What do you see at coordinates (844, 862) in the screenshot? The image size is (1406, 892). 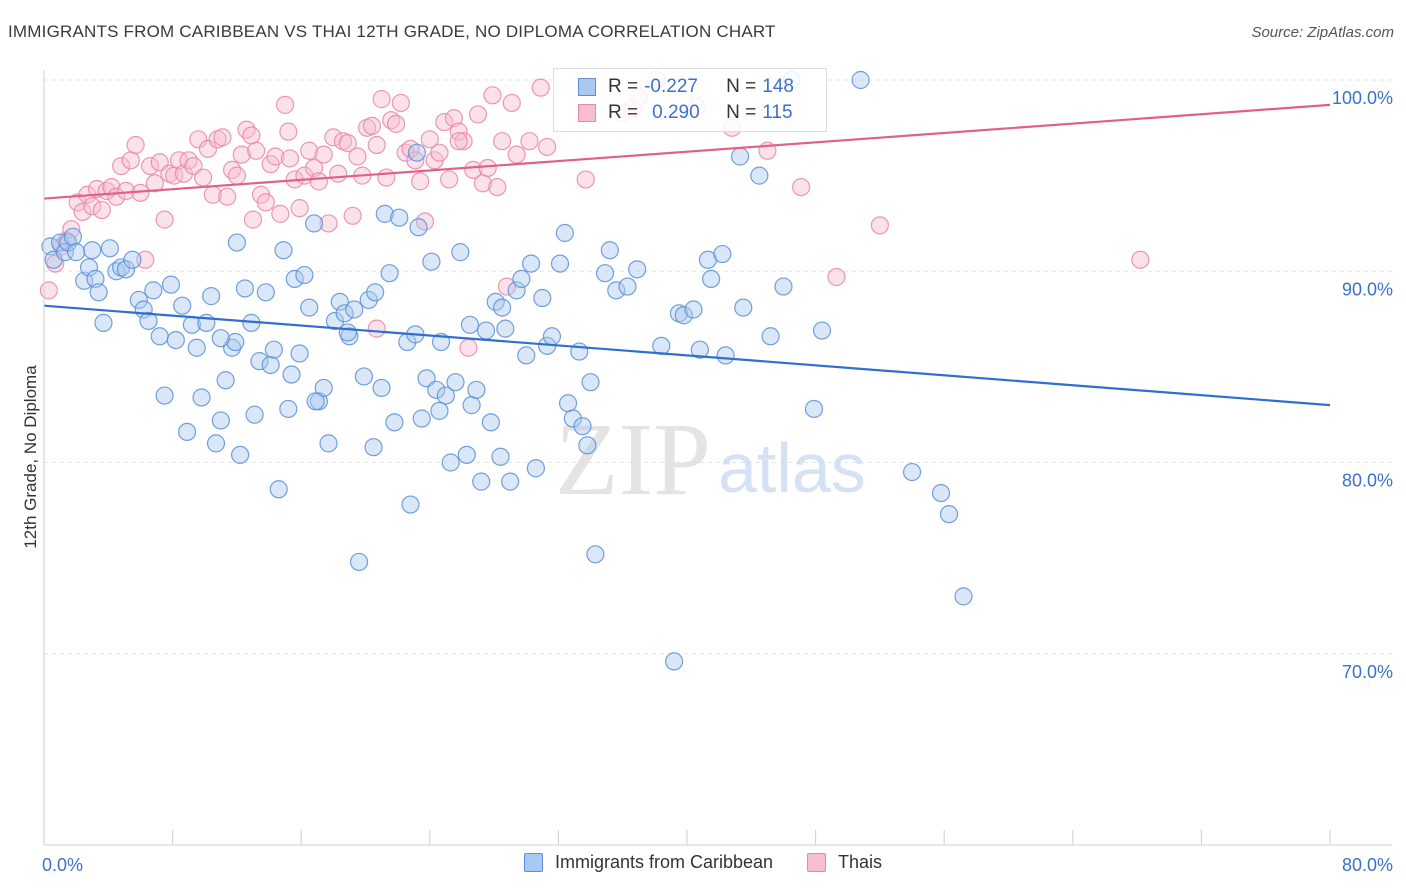 I see `legend-item-thais: Thais` at bounding box center [844, 862].